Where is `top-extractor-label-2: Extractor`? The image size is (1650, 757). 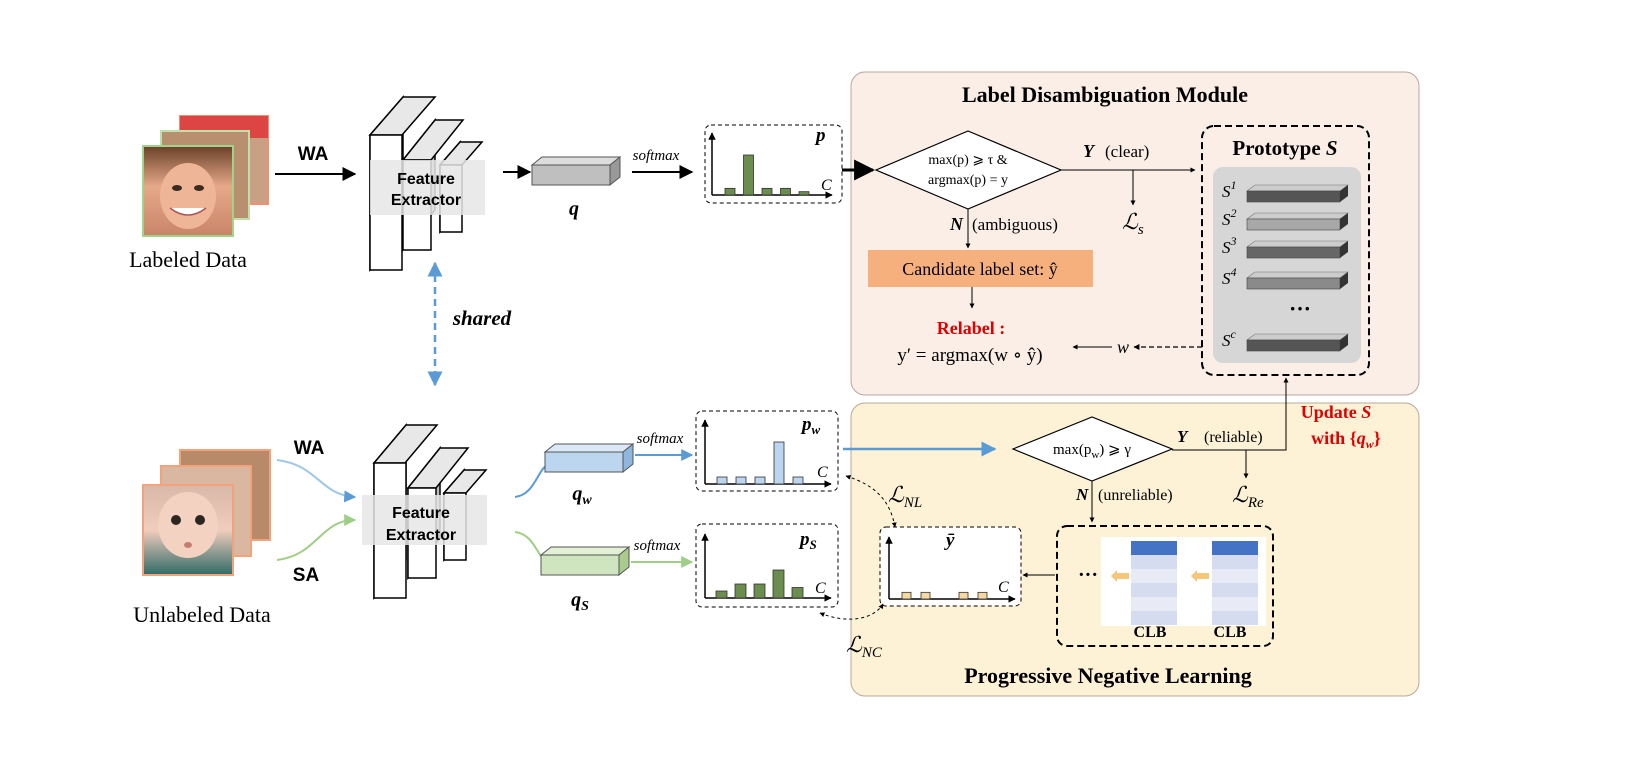 top-extractor-label-2: Extractor is located at coordinates (426, 200).